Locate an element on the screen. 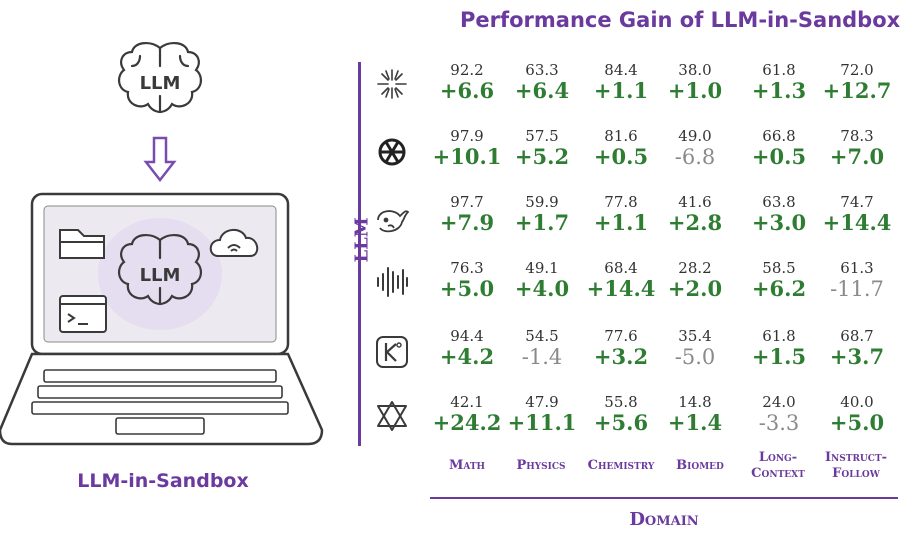 The width and height of the screenshot is (914, 548). whale-logo-icon is located at coordinates (393, 221).